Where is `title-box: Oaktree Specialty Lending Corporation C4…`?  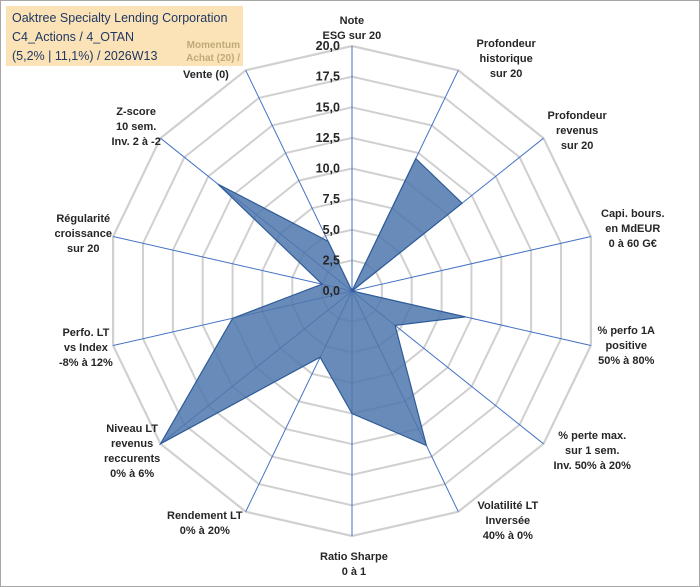 title-box: Oaktree Specialty Lending Corporation C4… is located at coordinates (124, 36).